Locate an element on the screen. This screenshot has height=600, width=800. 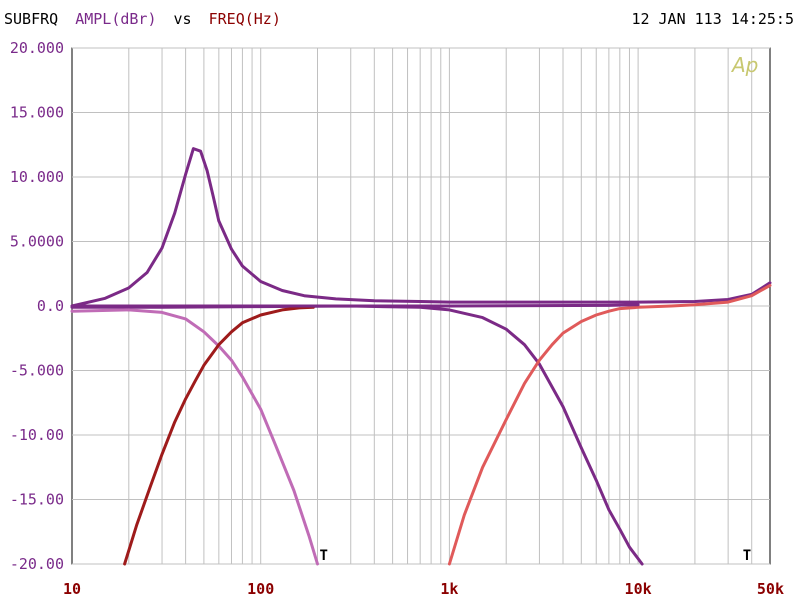
header-name: SUBFRQ is located at coordinates (31, 19).